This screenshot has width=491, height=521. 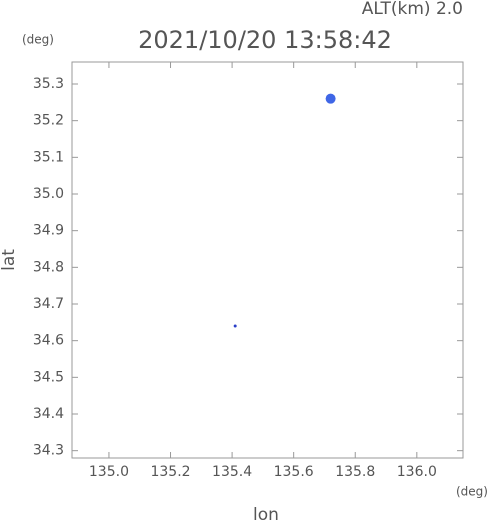 I want to click on y-tick-label: 35.2, so click(x=48, y=121).